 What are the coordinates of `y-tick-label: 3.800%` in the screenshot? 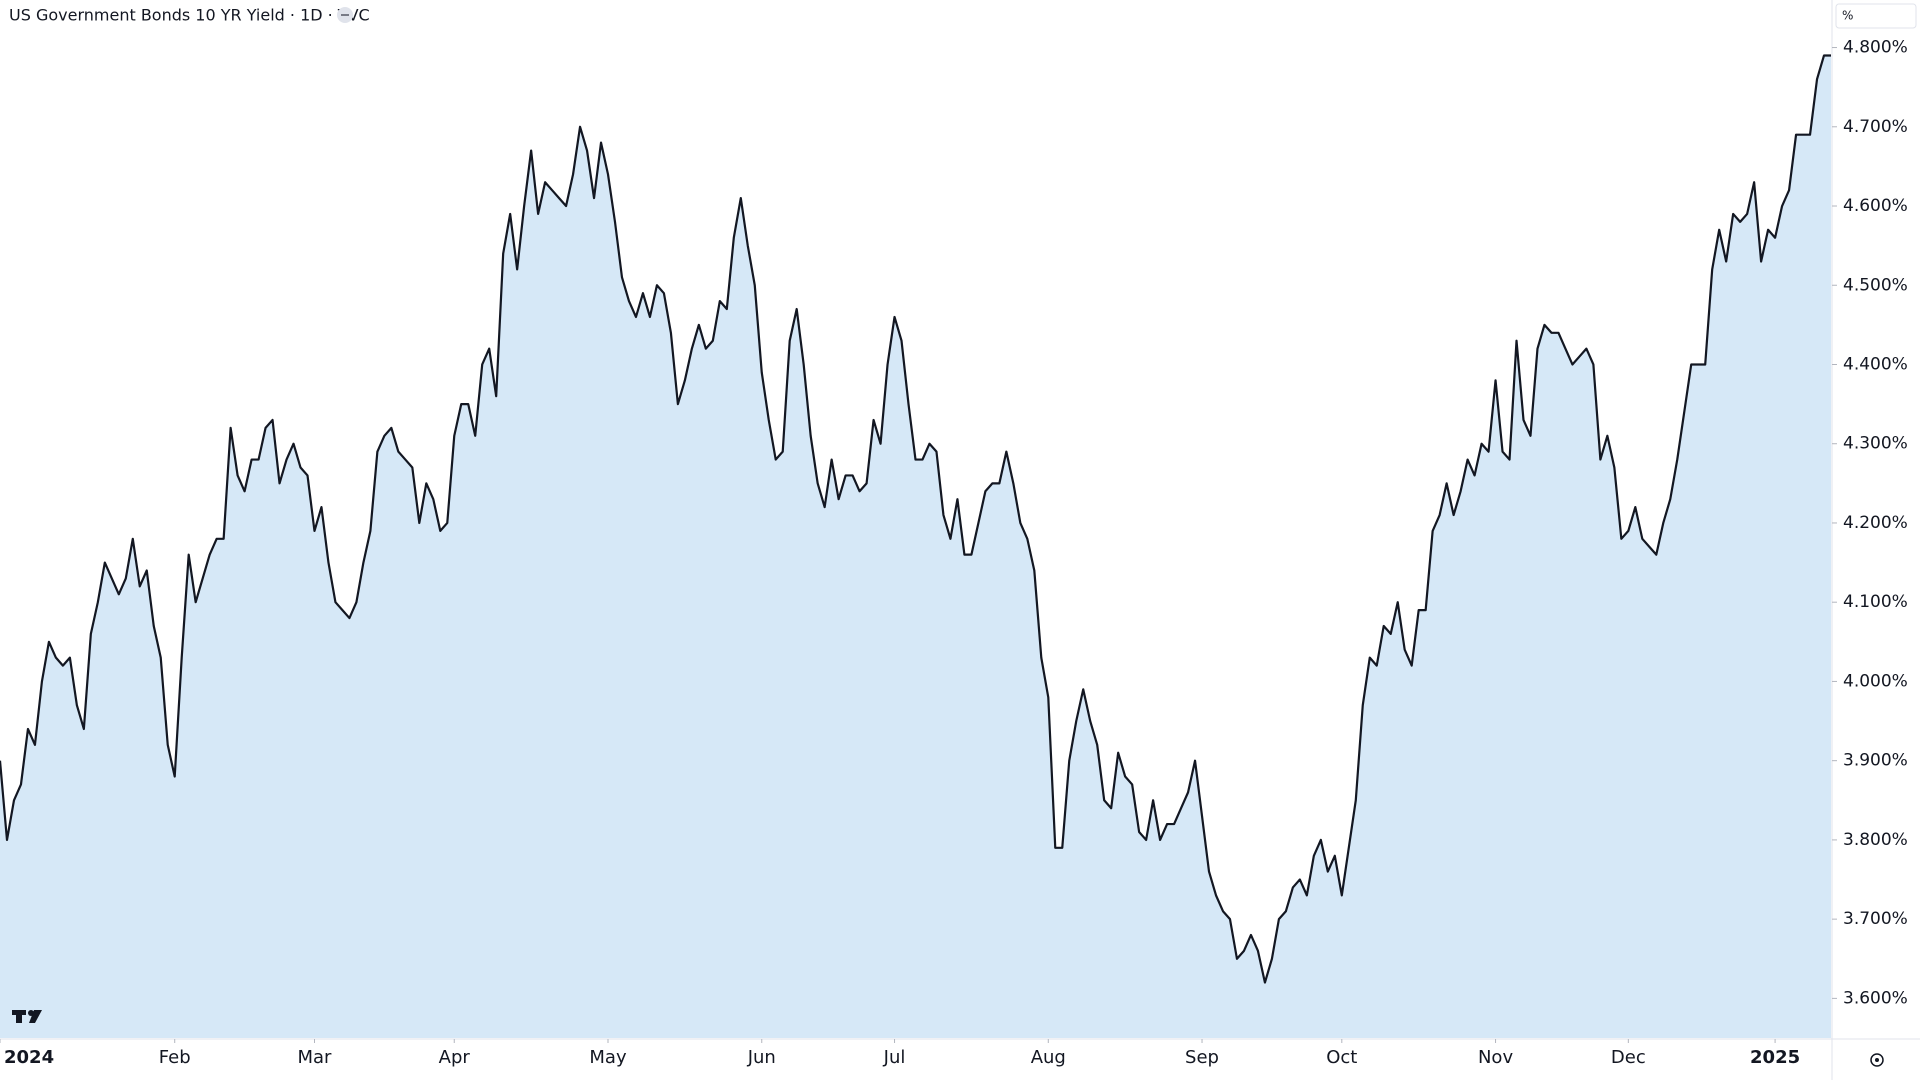 It's located at (1875, 840).